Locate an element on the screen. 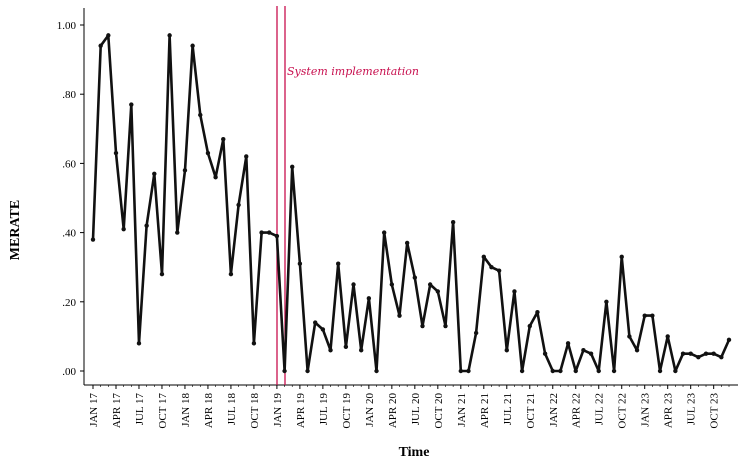 The height and width of the screenshot is (461, 743). y-ticks: .00 .20 .40 .60 .80 1.00 is located at coordinates (70, 199).